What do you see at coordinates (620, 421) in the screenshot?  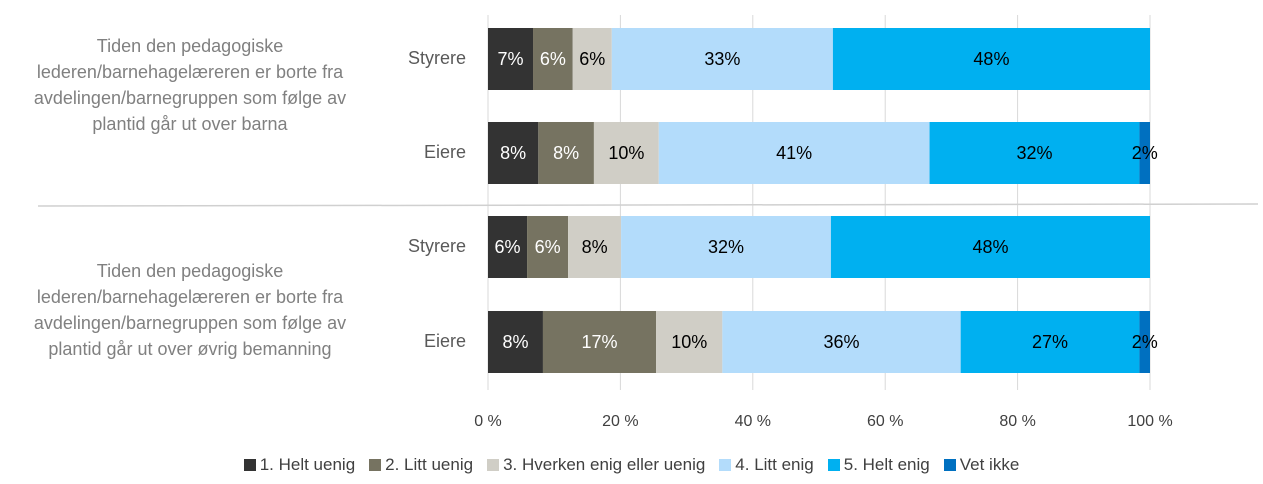 I see `x-tick-label: 20 %` at bounding box center [620, 421].